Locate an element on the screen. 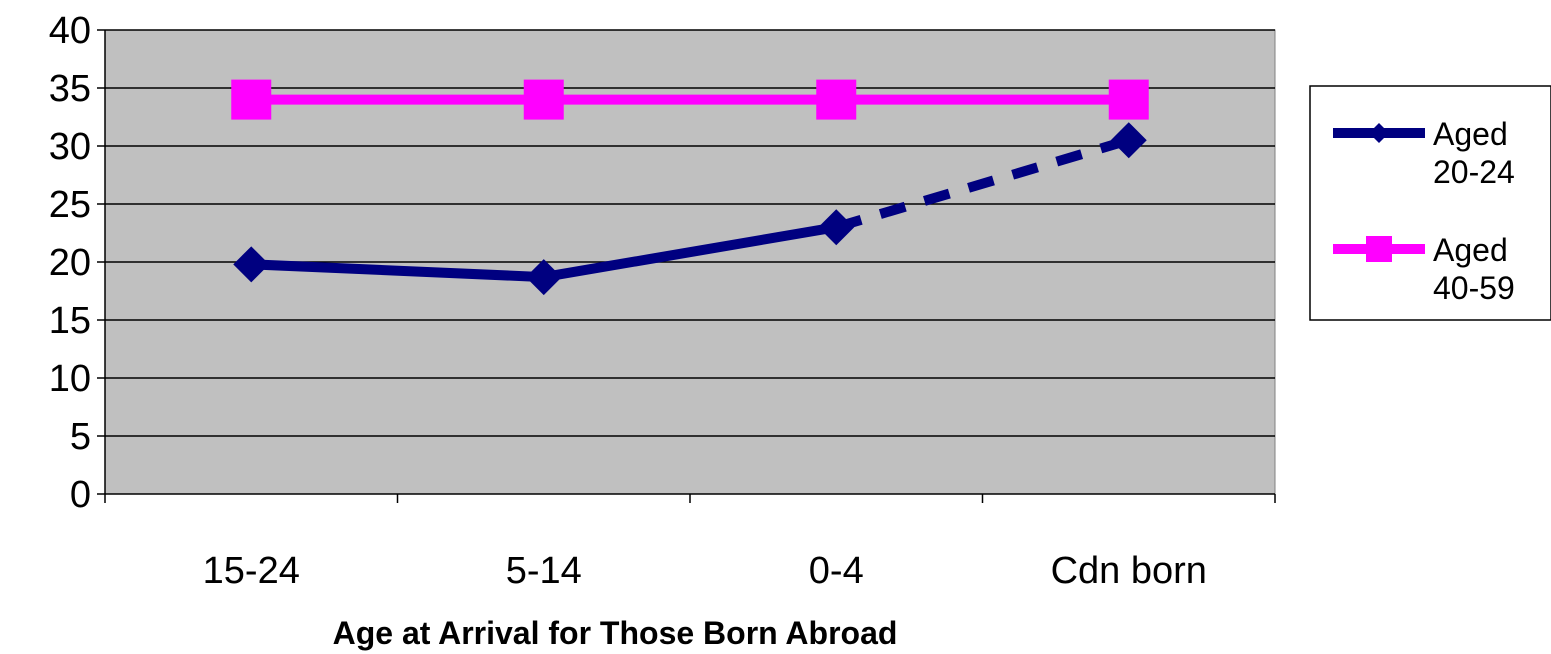 This screenshot has height=654, width=1551. legend-label: Aged 40-59 is located at coordinates (1474, 269).